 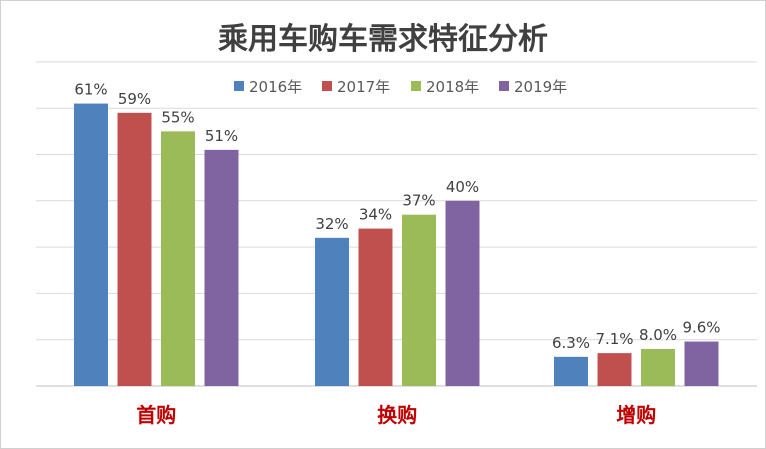 What do you see at coordinates (134, 249) in the screenshot?
I see `bar-首购-2017年` at bounding box center [134, 249].